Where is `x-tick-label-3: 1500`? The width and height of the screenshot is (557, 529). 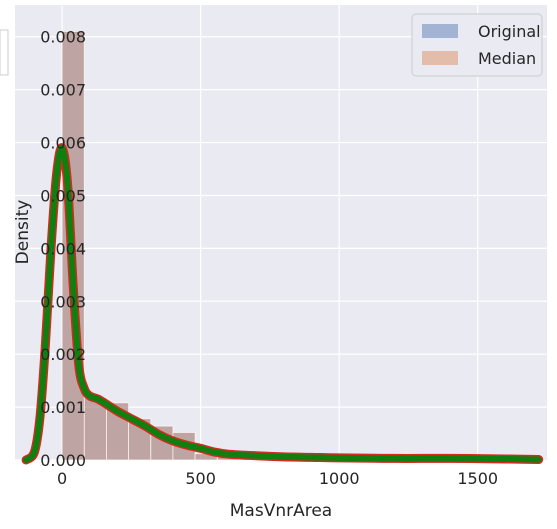
x-tick-label-3: 1500 is located at coordinates (477, 478).